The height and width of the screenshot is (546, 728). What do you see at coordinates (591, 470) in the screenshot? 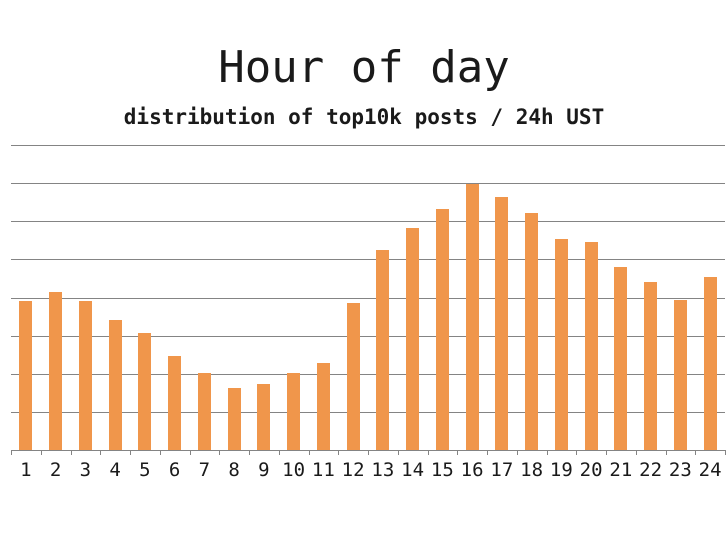
I see `x-tick-label-20: 20` at bounding box center [591, 470].